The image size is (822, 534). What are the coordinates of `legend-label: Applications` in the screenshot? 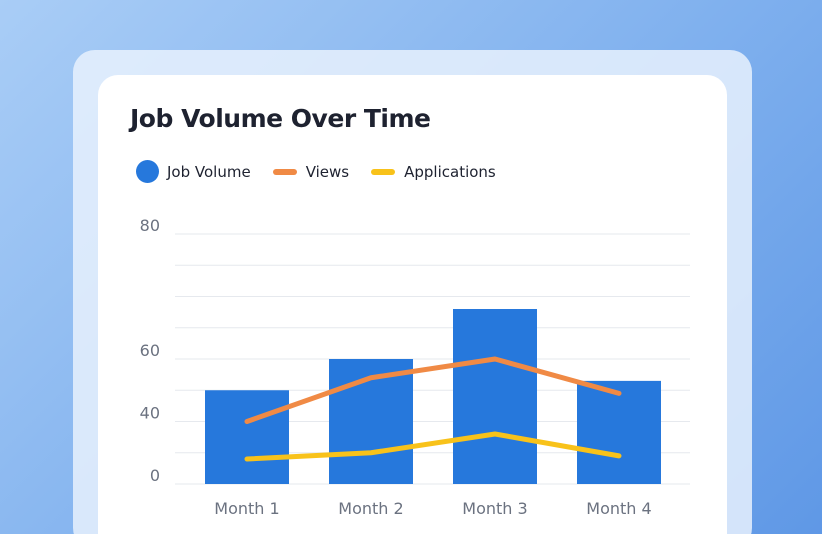 It's located at (450, 171).